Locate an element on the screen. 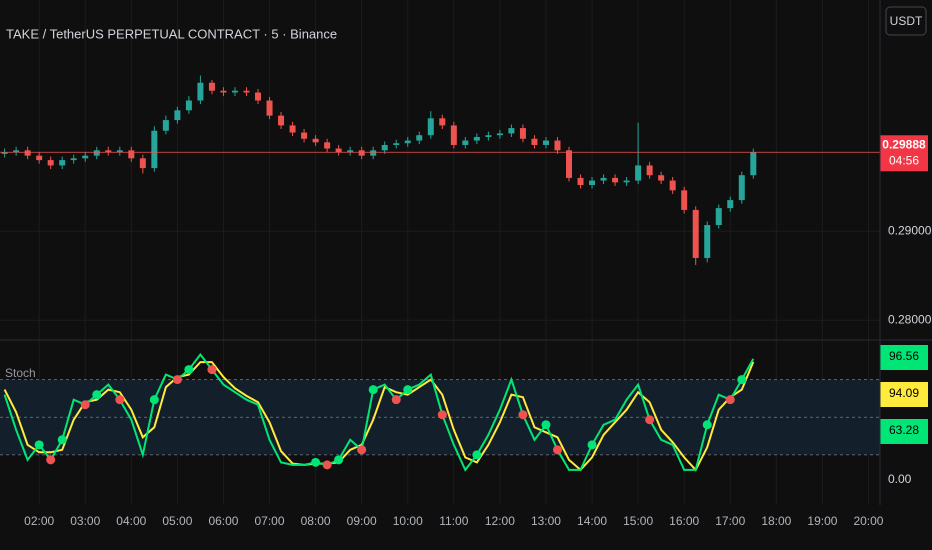  currency-button is located at coordinates (906, 21).